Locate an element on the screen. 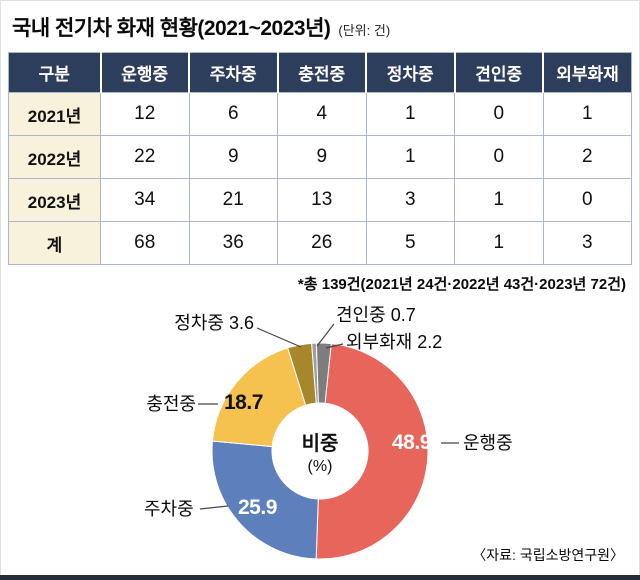  slice-label-driving: 운행중 is located at coordinates (488, 443).